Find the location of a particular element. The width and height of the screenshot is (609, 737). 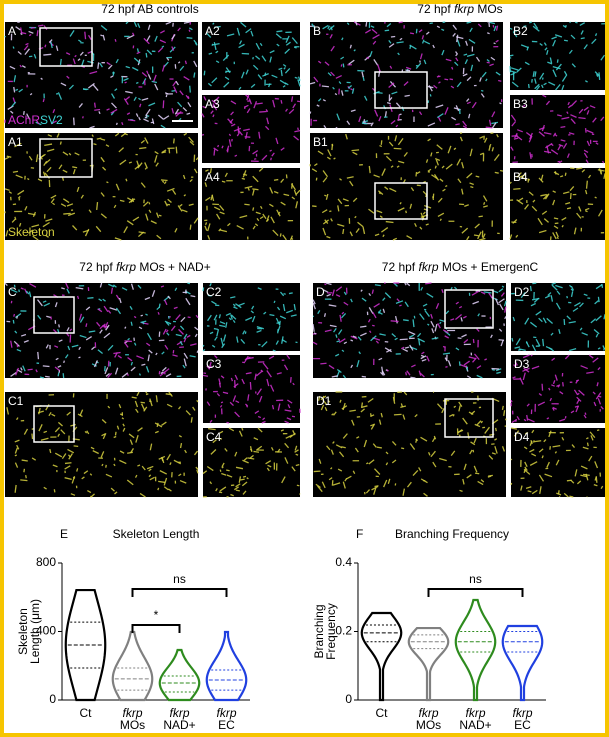

panel-label: A4 is located at coordinates (212, 177).